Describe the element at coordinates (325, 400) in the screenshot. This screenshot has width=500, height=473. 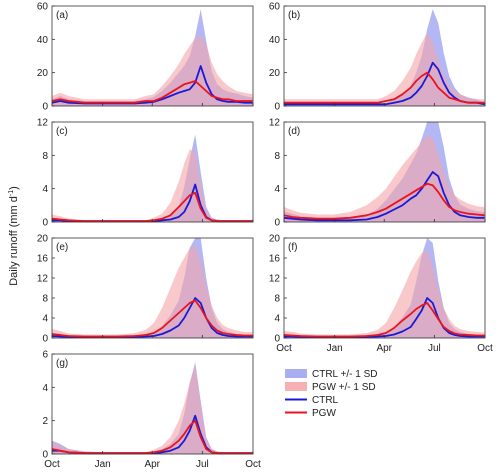
I see `legend-label-ctrl: CTRL` at that location.